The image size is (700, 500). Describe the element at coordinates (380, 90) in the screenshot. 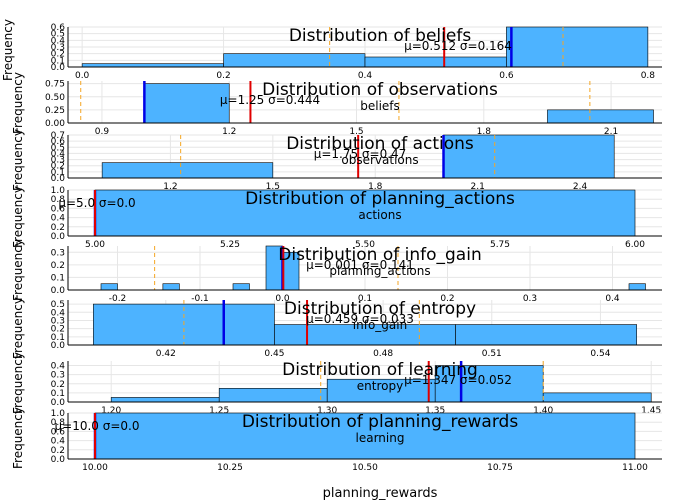

I see `panel-title: Distribution of observations` at that location.